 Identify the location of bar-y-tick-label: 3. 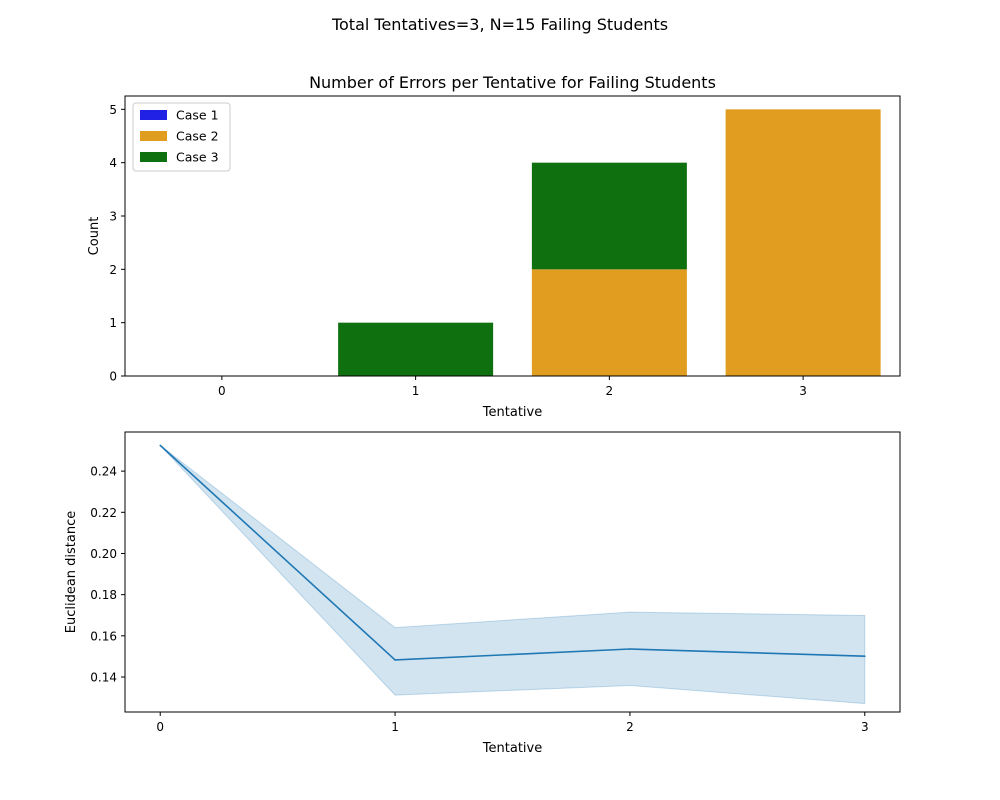
(113, 217).